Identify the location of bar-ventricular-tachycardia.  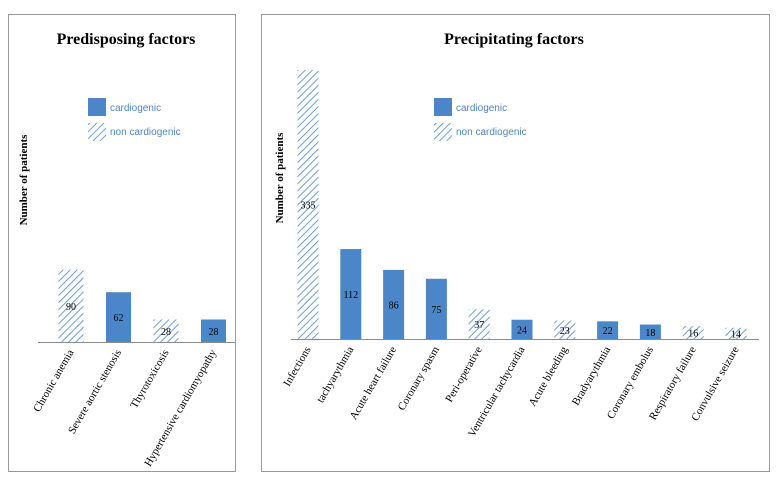
(522, 329).